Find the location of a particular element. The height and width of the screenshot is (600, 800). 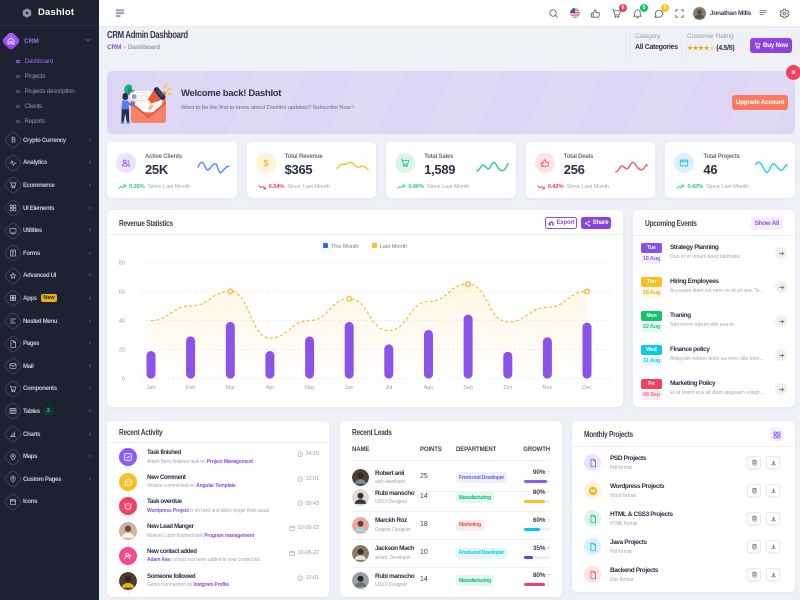

svg-text: W is located at coordinates (592, 490).